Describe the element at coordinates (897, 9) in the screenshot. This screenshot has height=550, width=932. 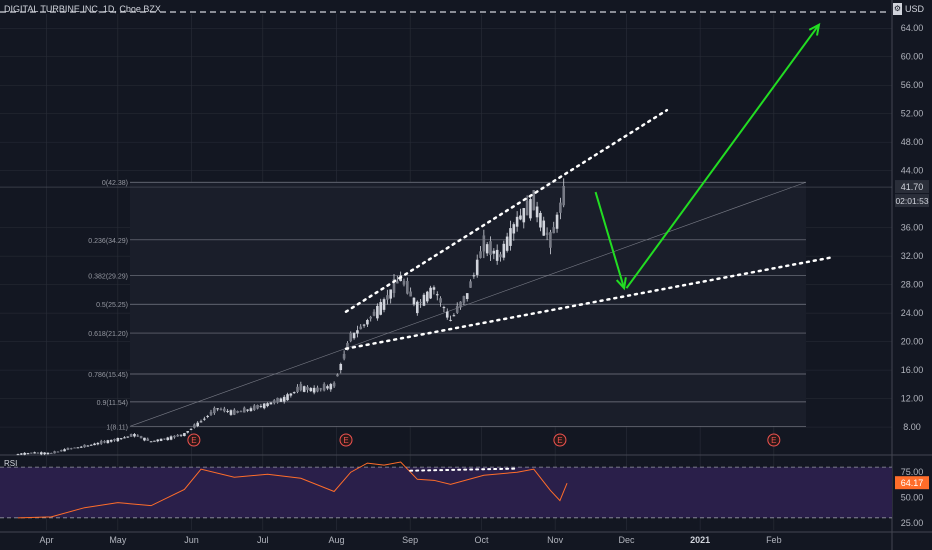
I see `gear-icon: ⚙` at that location.